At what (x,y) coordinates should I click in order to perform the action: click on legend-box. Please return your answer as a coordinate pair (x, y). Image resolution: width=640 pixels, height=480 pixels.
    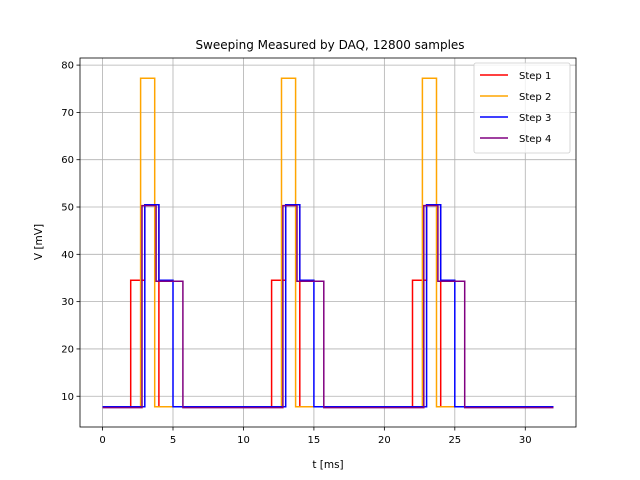
    Looking at the image, I should click on (522, 108).